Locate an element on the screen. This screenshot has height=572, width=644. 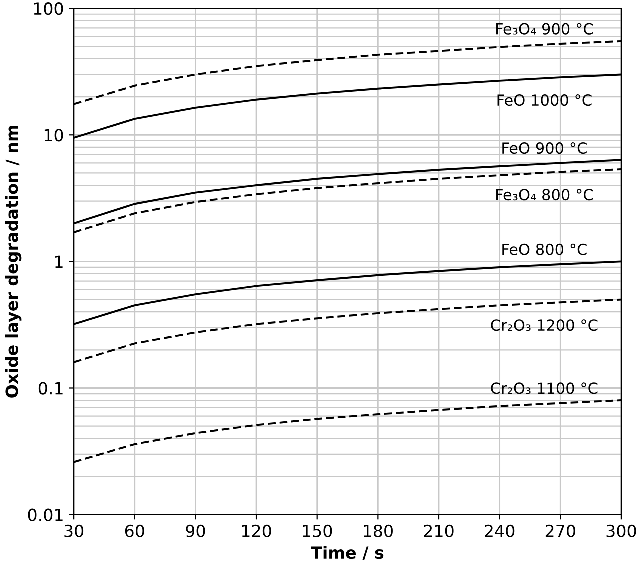
y-tick-label: 0.01 is located at coordinates (45, 515).